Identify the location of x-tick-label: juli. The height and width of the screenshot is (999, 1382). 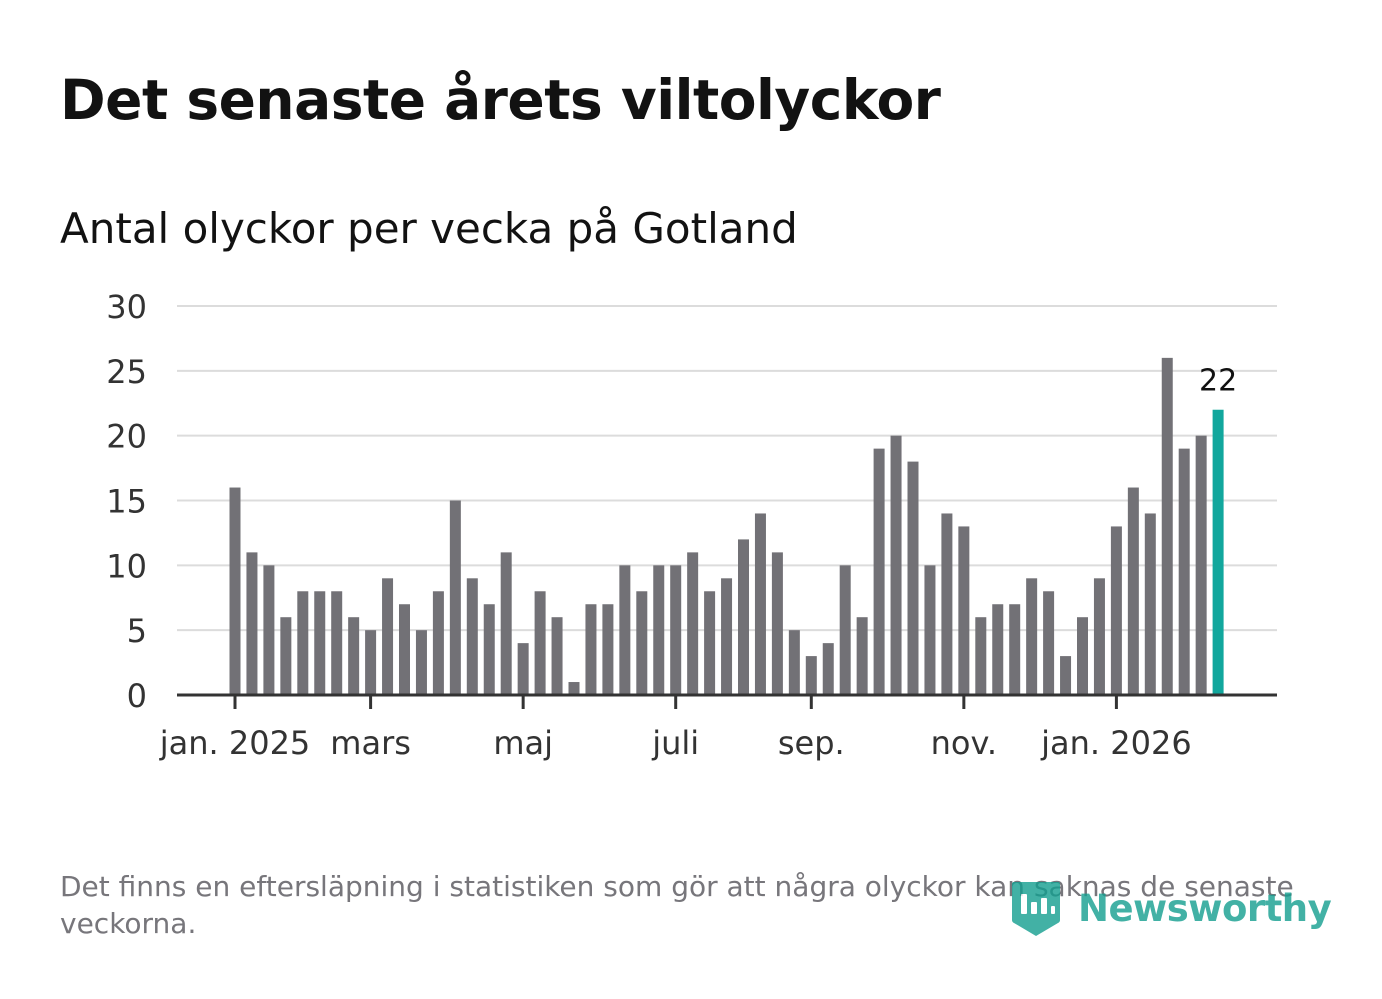
(675, 743).